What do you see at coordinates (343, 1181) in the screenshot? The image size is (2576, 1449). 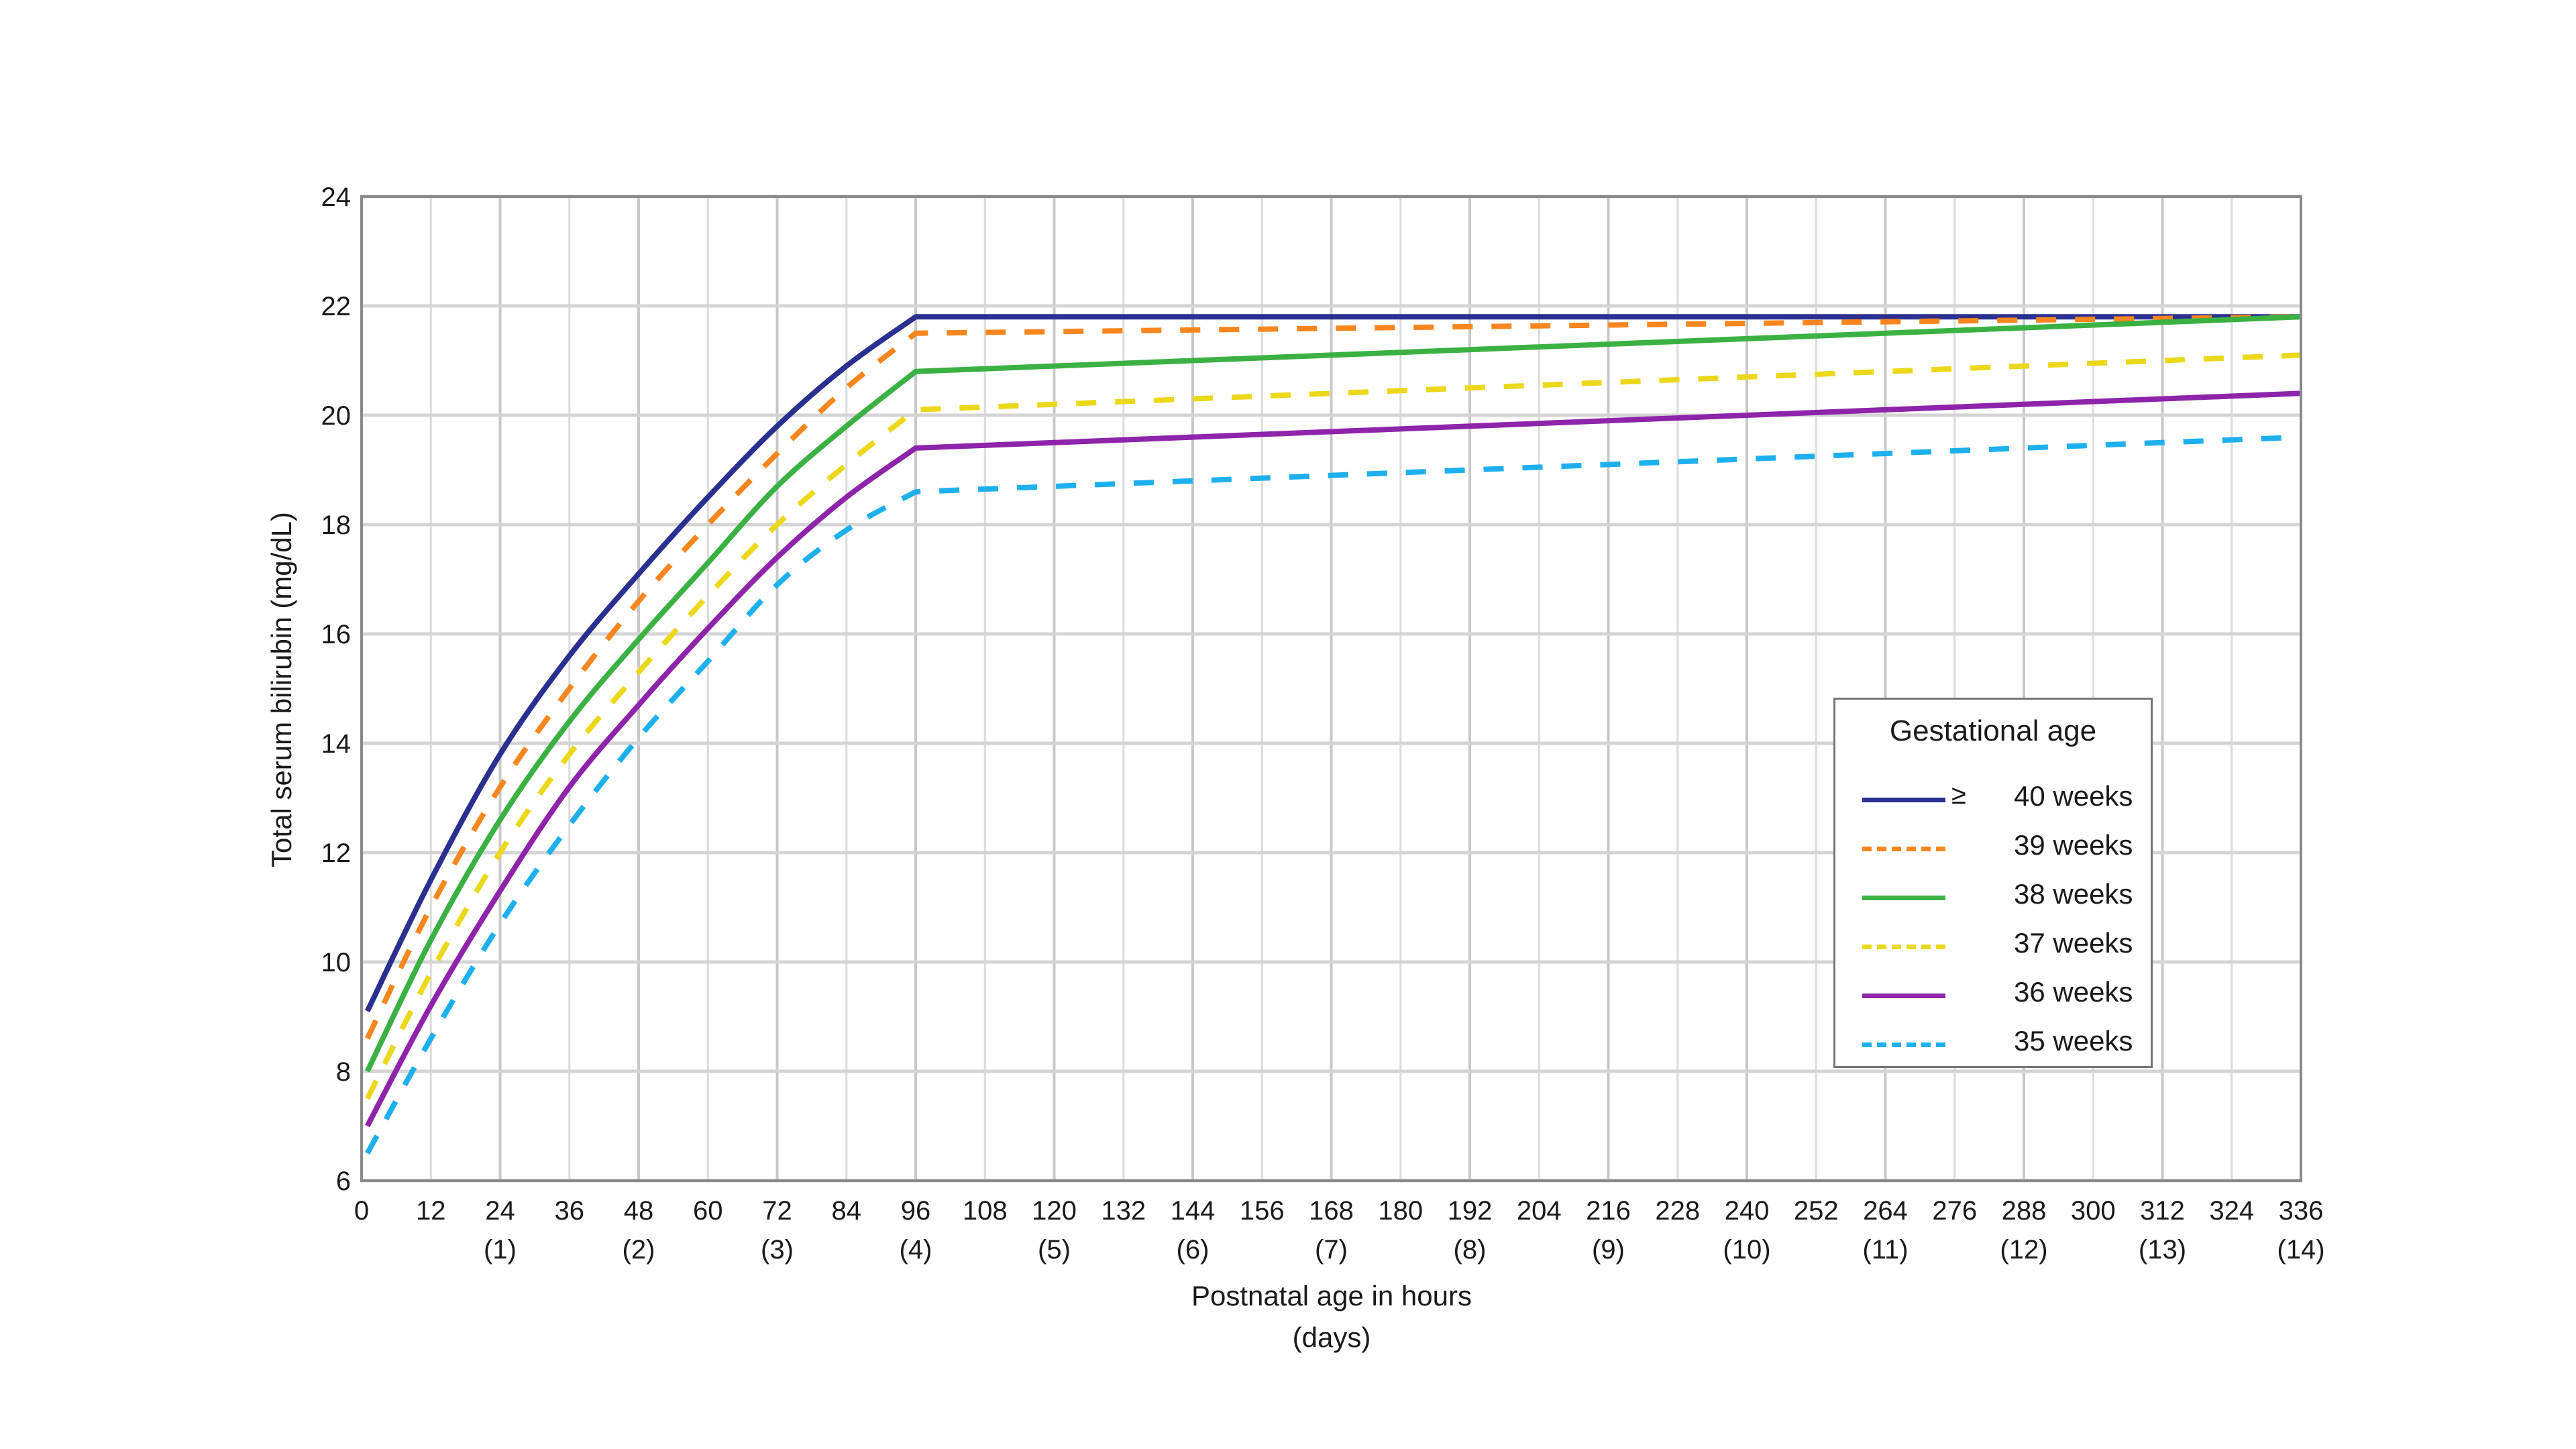 I see `y-tick-label: 6` at bounding box center [343, 1181].